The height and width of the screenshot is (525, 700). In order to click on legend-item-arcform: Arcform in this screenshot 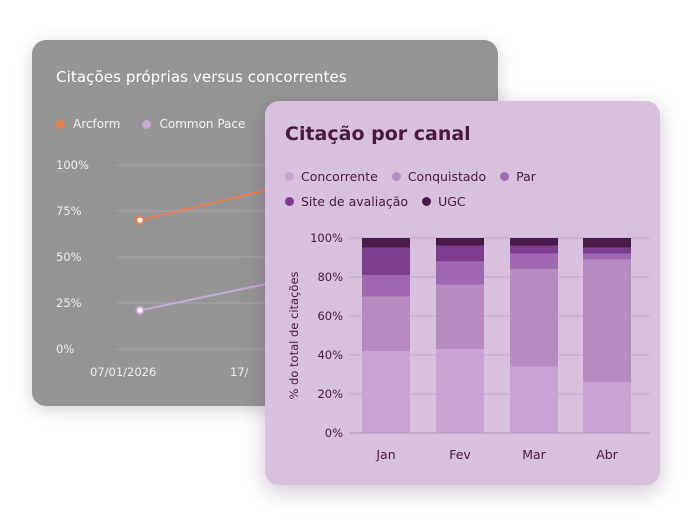, I will do `click(88, 124)`.